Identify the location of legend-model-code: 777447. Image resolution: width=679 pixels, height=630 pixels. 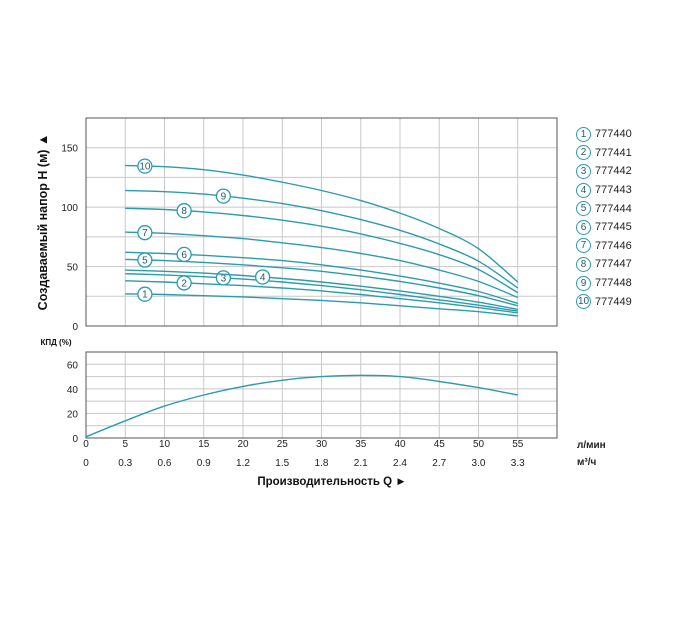
(613, 264).